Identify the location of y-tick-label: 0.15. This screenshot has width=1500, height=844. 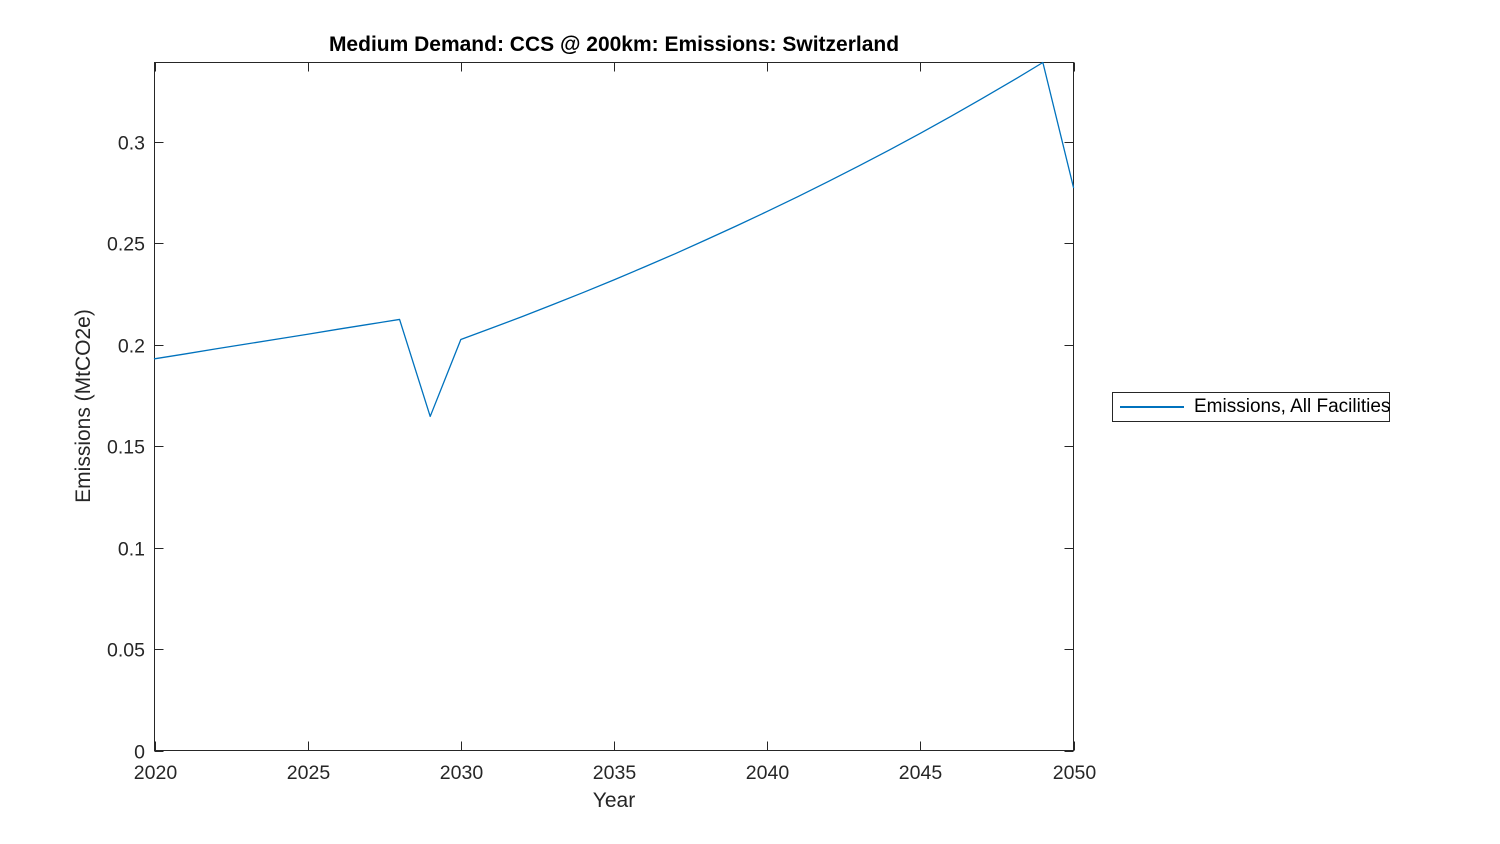
(126, 448).